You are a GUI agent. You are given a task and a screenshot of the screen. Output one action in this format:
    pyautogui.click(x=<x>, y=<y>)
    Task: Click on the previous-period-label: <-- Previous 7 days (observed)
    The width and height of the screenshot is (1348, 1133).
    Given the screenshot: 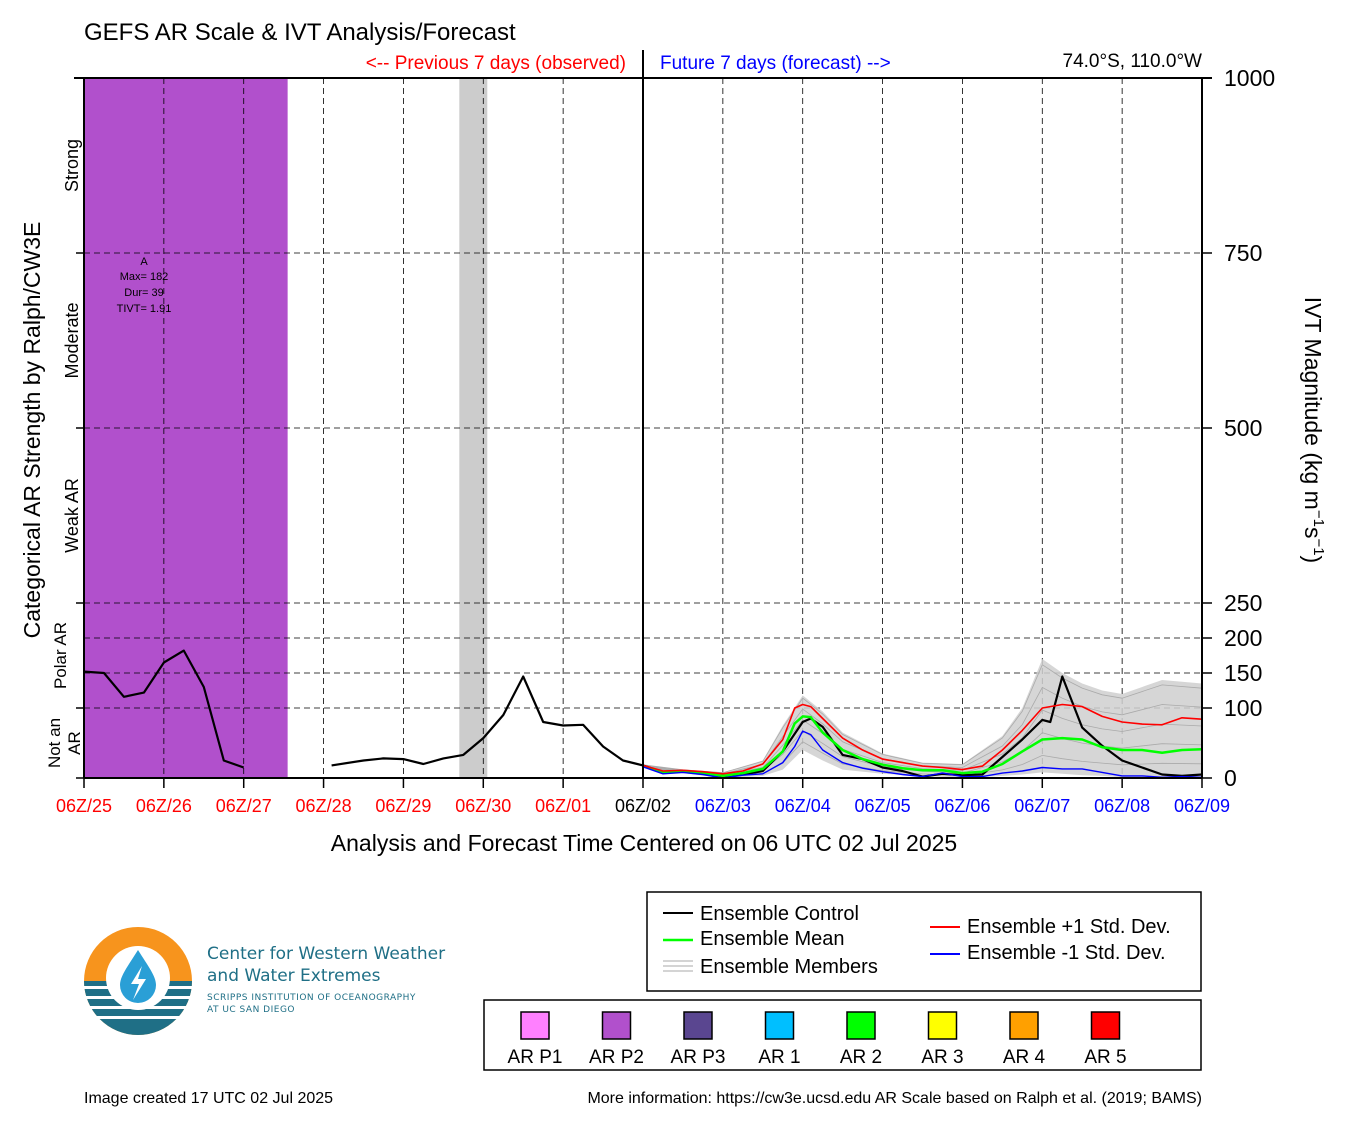 What is the action you would take?
    pyautogui.click(x=496, y=63)
    